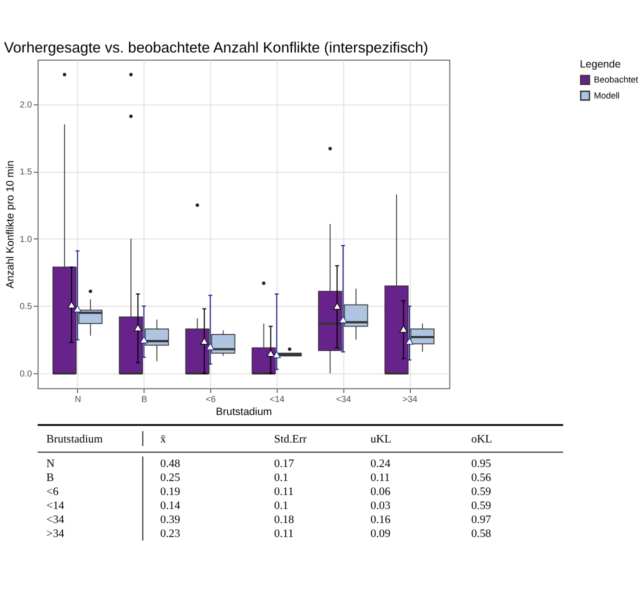 This screenshot has width=642, height=602. What do you see at coordinates (26, 239) in the screenshot?
I see `y-tick-label: 1.0` at bounding box center [26, 239].